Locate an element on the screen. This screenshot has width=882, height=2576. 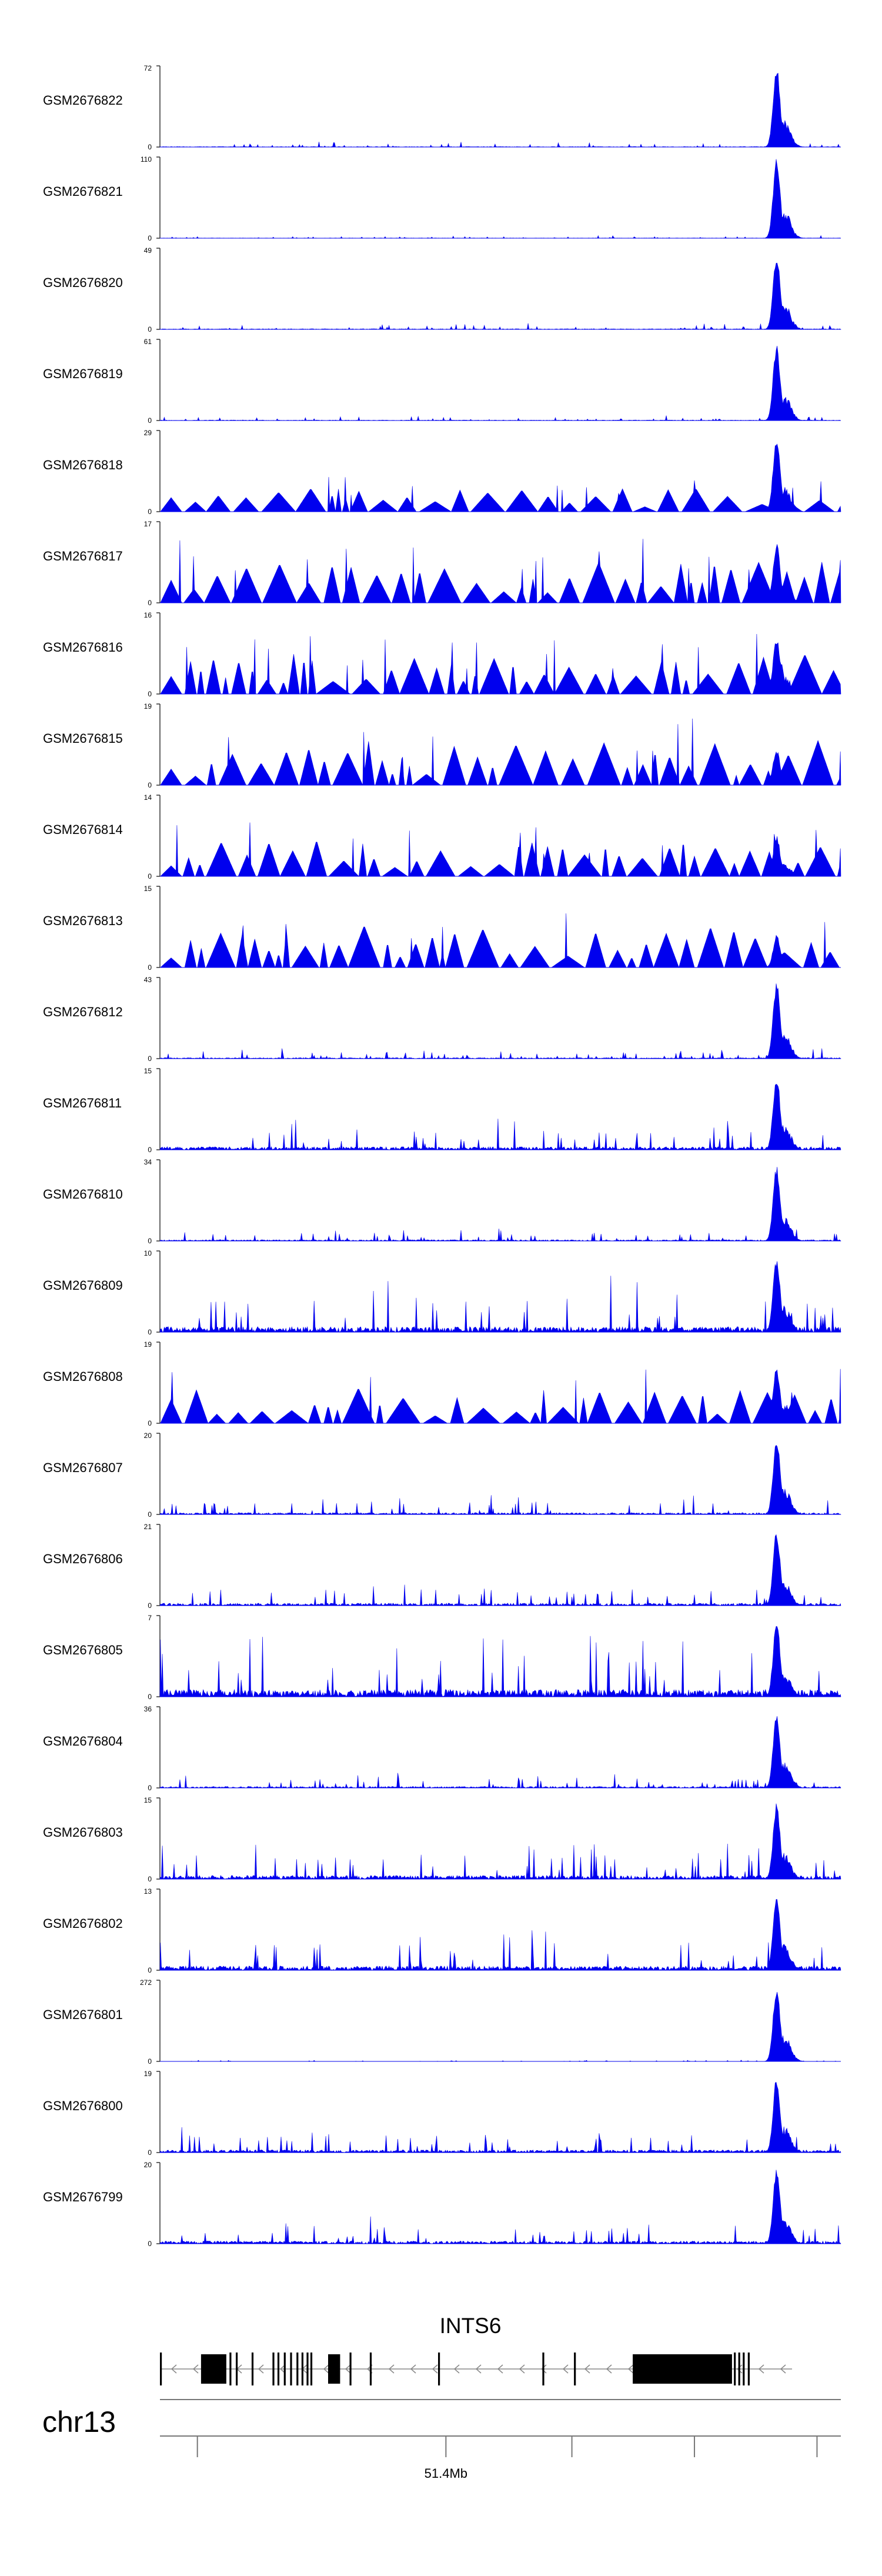
track-GSM2676801: GSM2676801 272 0 is located at coordinates (442, 2022).